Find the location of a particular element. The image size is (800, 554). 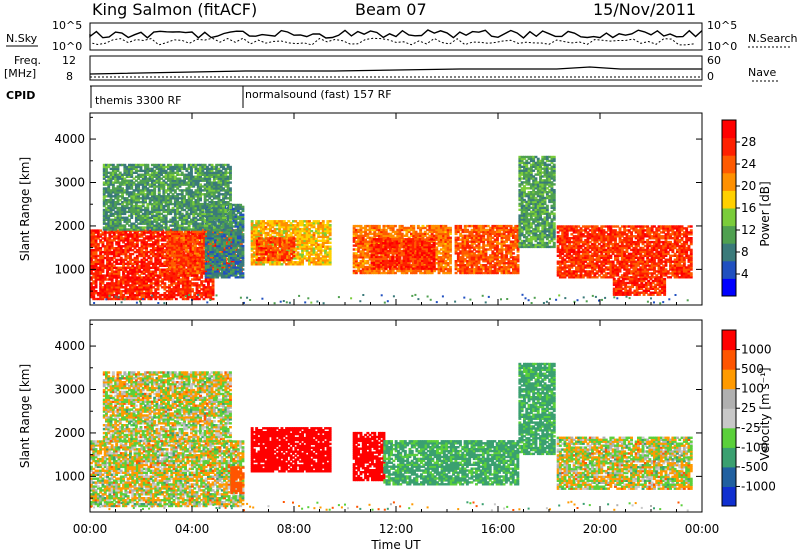

nsky-line is located at coordinates (396, 34).